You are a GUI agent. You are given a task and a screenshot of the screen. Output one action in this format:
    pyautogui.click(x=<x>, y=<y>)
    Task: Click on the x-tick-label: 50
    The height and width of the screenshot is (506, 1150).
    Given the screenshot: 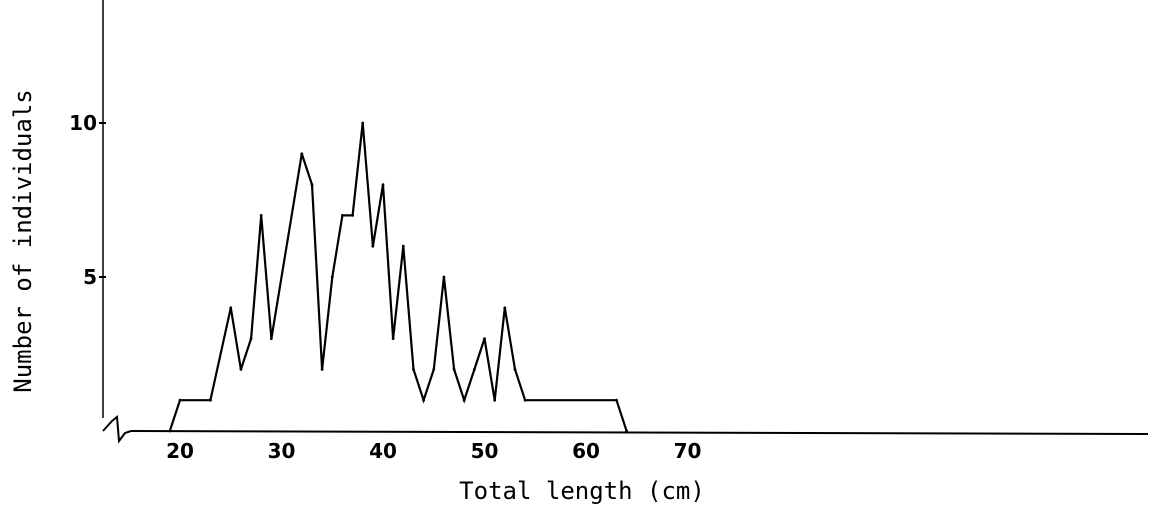 What is the action you would take?
    pyautogui.click(x=485, y=451)
    